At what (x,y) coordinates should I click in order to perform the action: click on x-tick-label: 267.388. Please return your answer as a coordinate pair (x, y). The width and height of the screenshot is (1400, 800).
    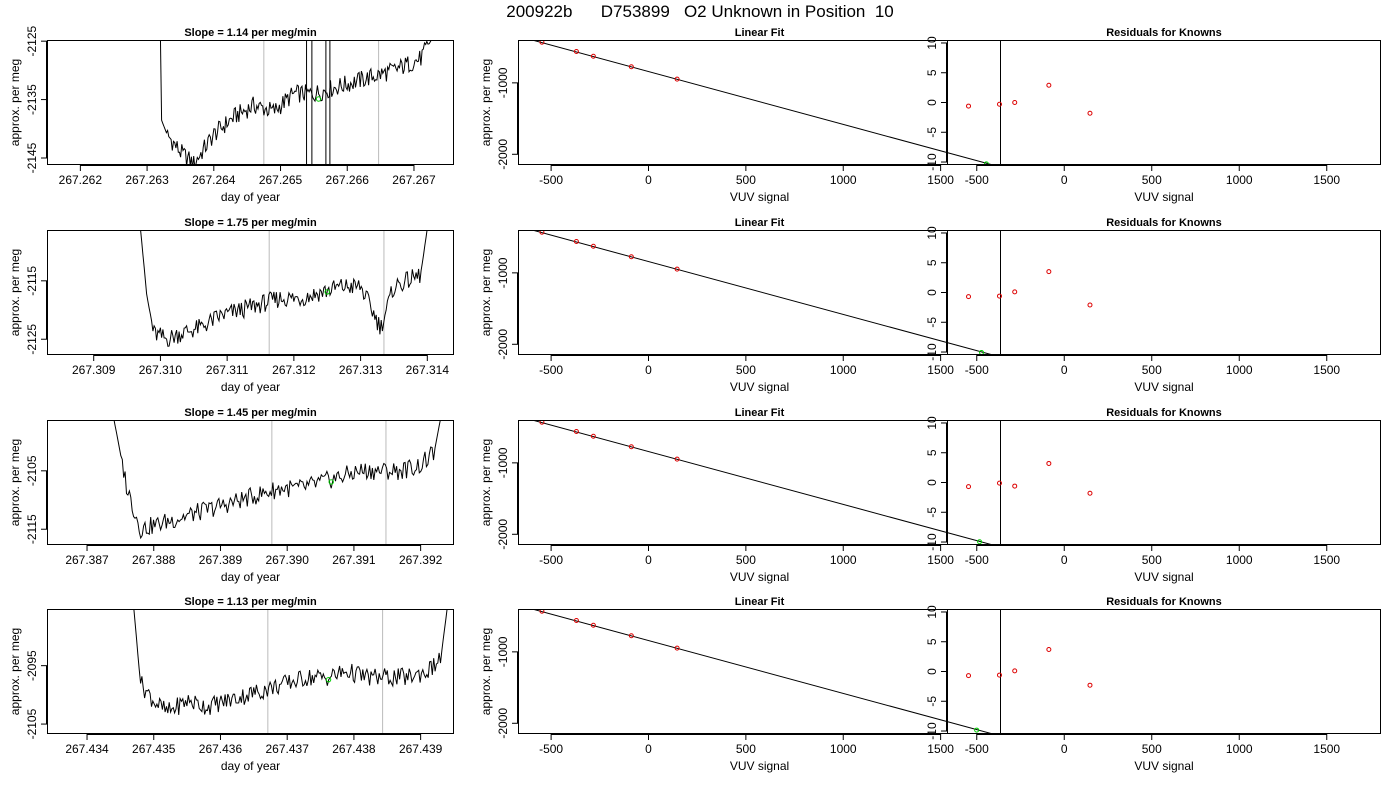
    Looking at the image, I should click on (154, 560).